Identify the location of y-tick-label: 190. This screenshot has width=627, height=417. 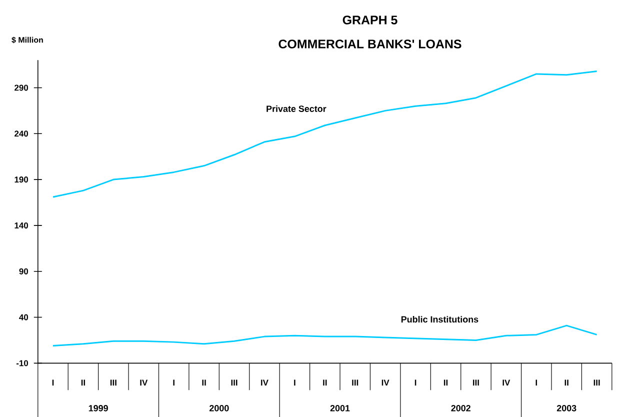
(21, 179).